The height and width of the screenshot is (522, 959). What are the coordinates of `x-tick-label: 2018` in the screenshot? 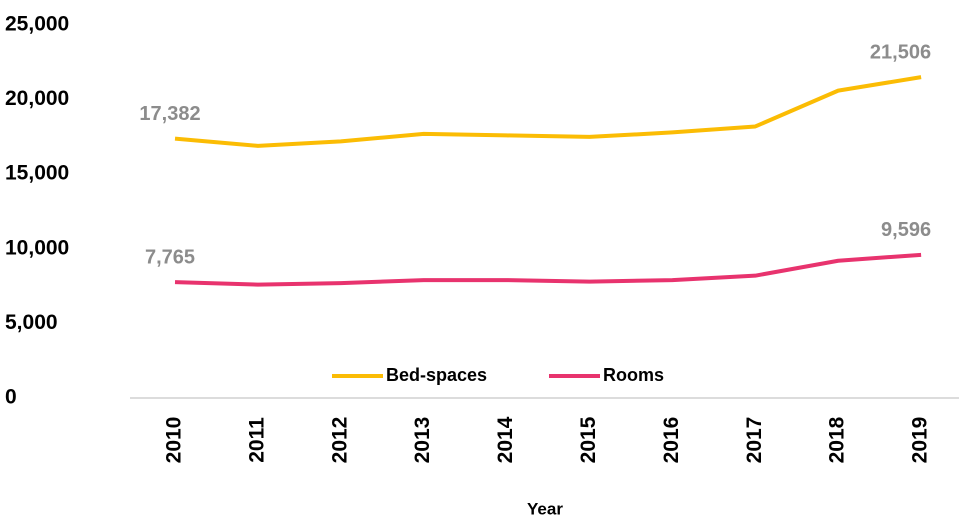 It's located at (837, 439).